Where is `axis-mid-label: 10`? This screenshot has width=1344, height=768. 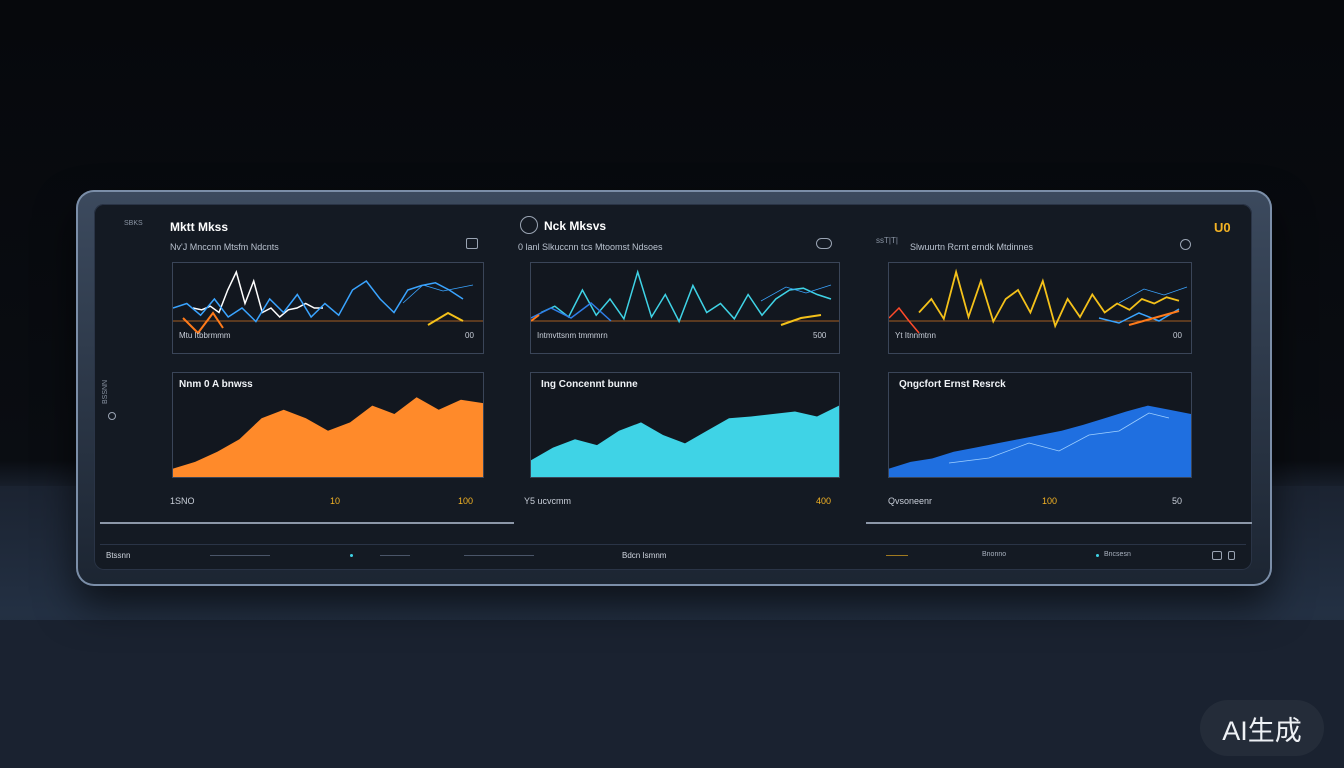 axis-mid-label: 10 is located at coordinates (335, 501).